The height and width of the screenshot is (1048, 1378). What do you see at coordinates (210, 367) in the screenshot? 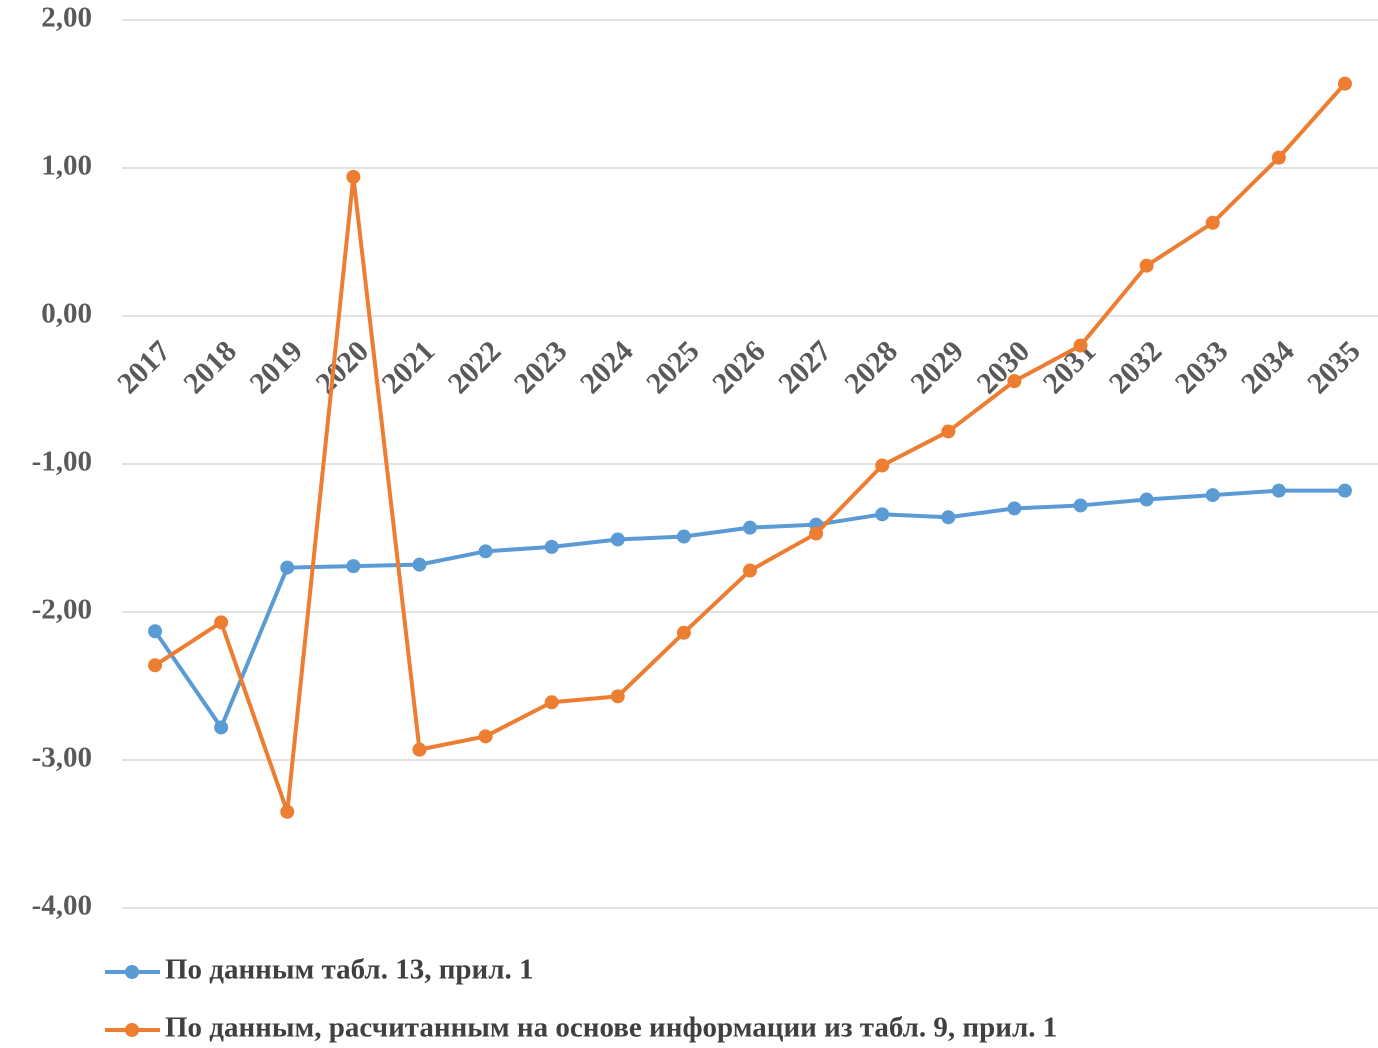
I see `x-tick-label: 2018` at bounding box center [210, 367].